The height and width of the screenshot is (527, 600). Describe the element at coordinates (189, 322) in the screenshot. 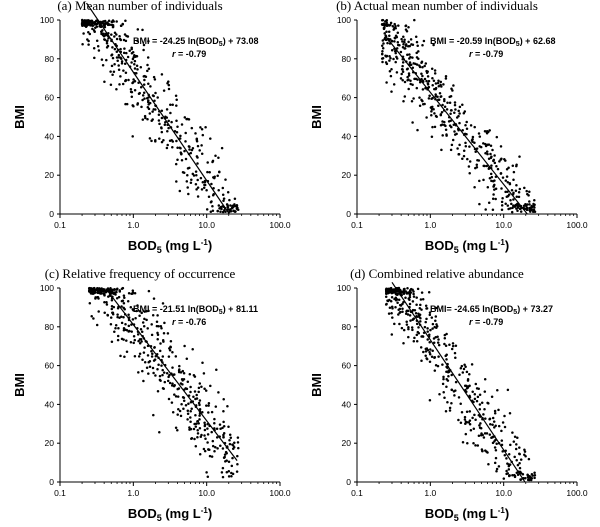

I see `r-label: r = -0.76` at that location.